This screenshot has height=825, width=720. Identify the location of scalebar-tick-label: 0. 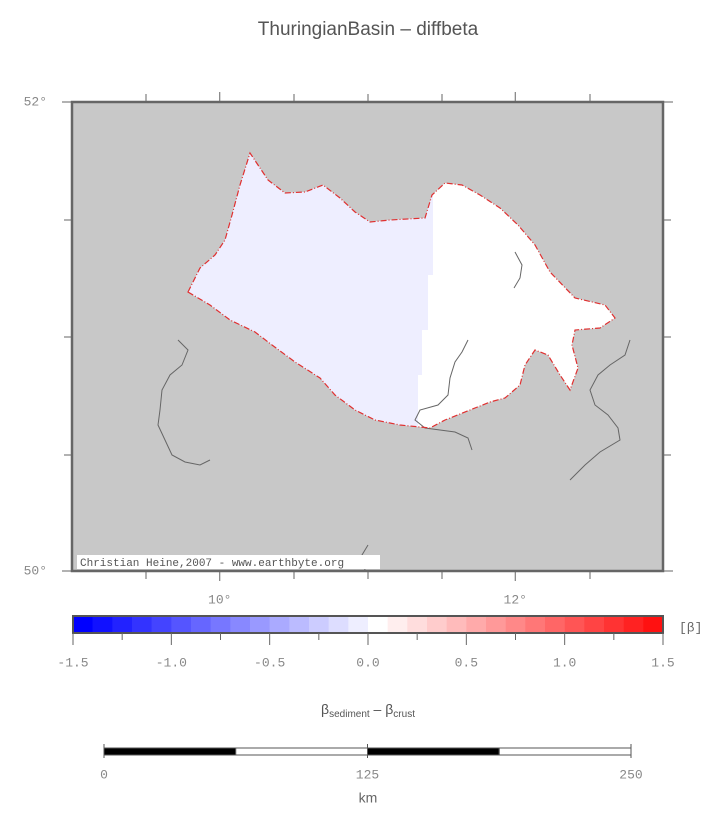
(104, 774).